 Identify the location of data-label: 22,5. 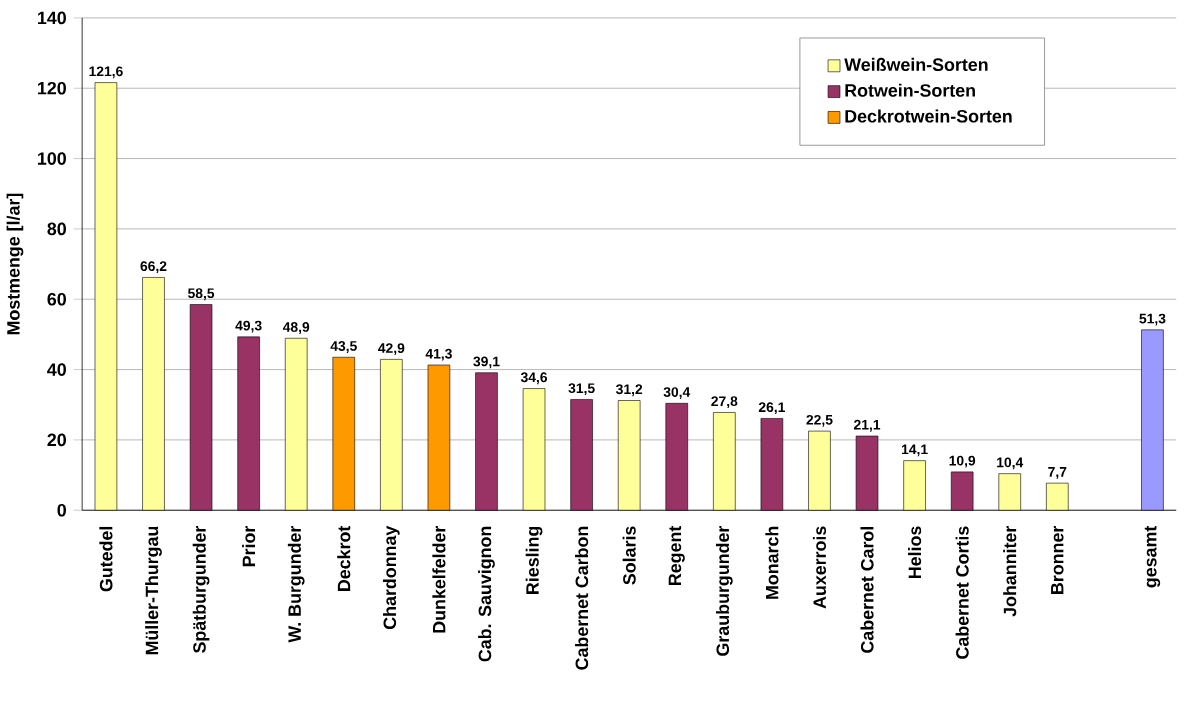
(819, 420).